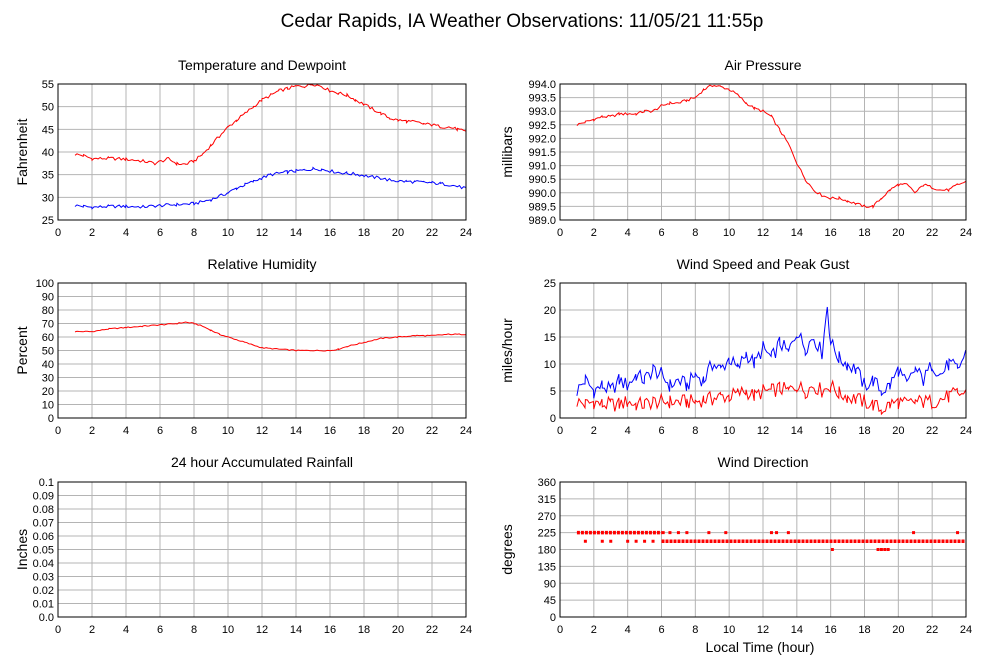  Describe the element at coordinates (553, 618) in the screenshot. I see `wdir-y-tick-label: 0` at that location.